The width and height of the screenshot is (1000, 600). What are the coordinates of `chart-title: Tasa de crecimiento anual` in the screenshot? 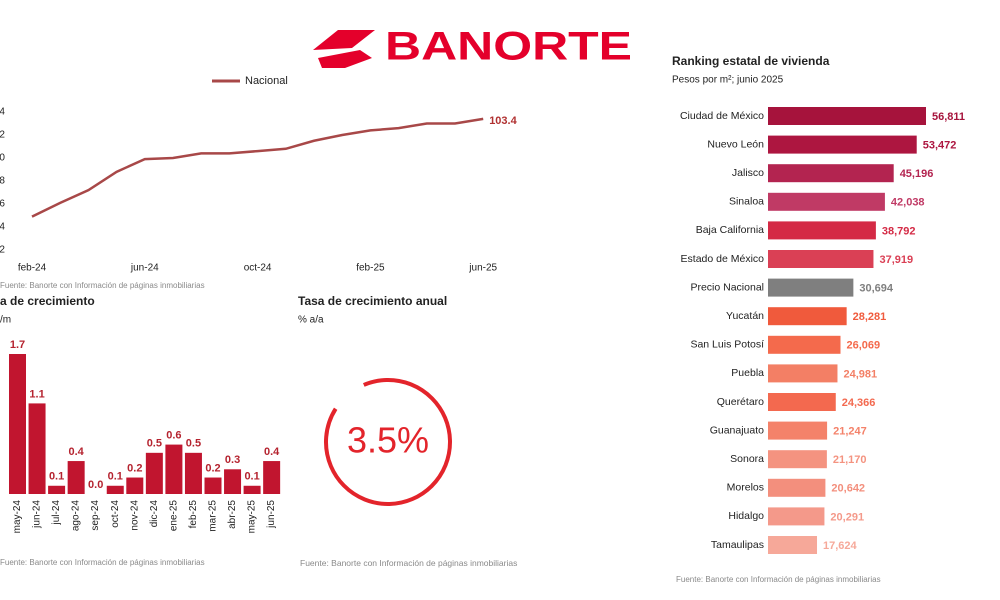 It's located at (372, 301).